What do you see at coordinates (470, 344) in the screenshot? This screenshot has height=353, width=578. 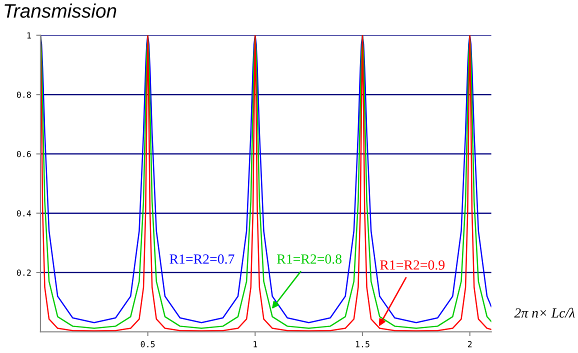 I see `x-tick-label: 2` at bounding box center [470, 344].